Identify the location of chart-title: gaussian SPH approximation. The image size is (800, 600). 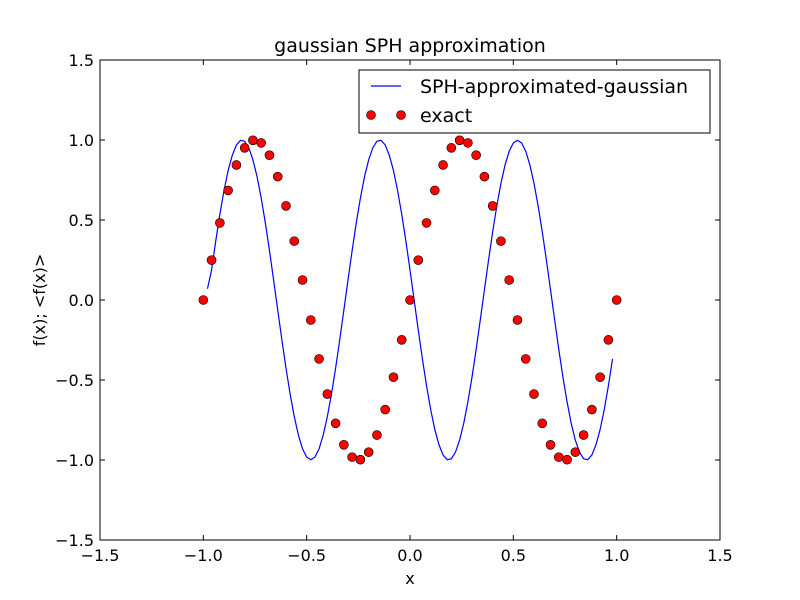
(410, 46).